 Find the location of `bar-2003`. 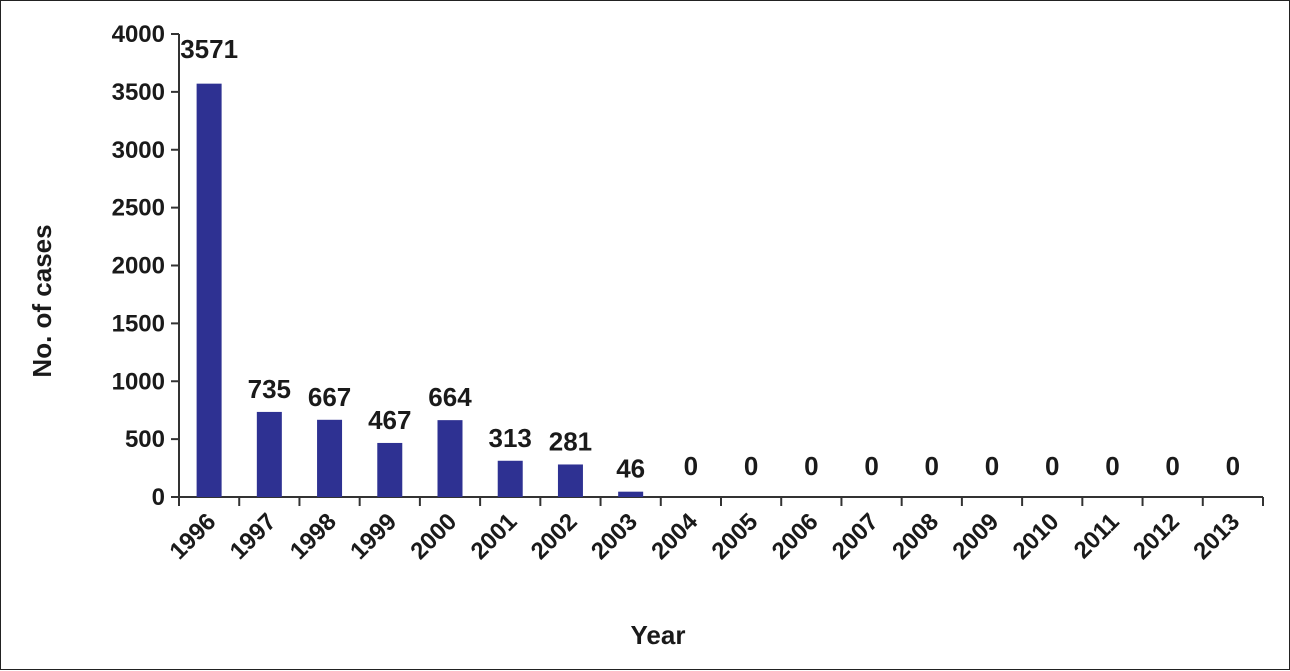

bar-2003 is located at coordinates (631, 494).